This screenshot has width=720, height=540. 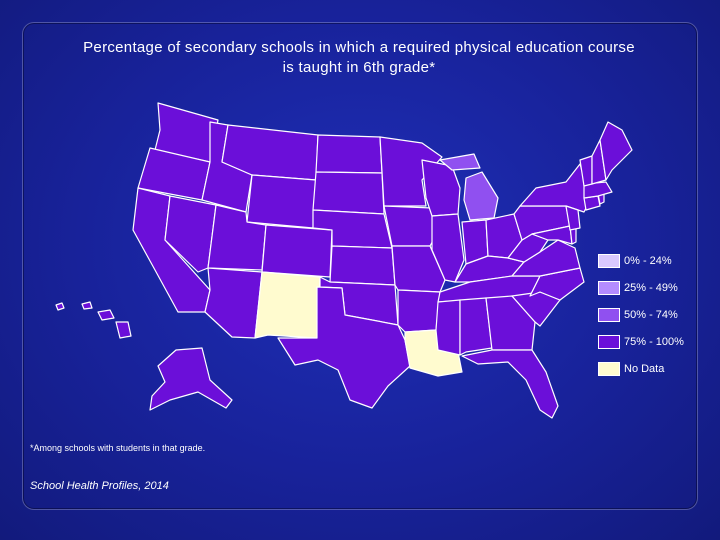 What do you see at coordinates (190, 234) in the screenshot?
I see `state-NV` at bounding box center [190, 234].